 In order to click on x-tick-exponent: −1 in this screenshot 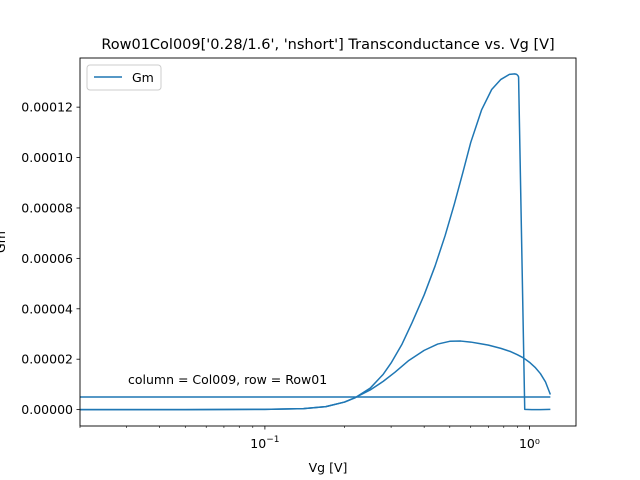, I will do `click(272, 440)`.